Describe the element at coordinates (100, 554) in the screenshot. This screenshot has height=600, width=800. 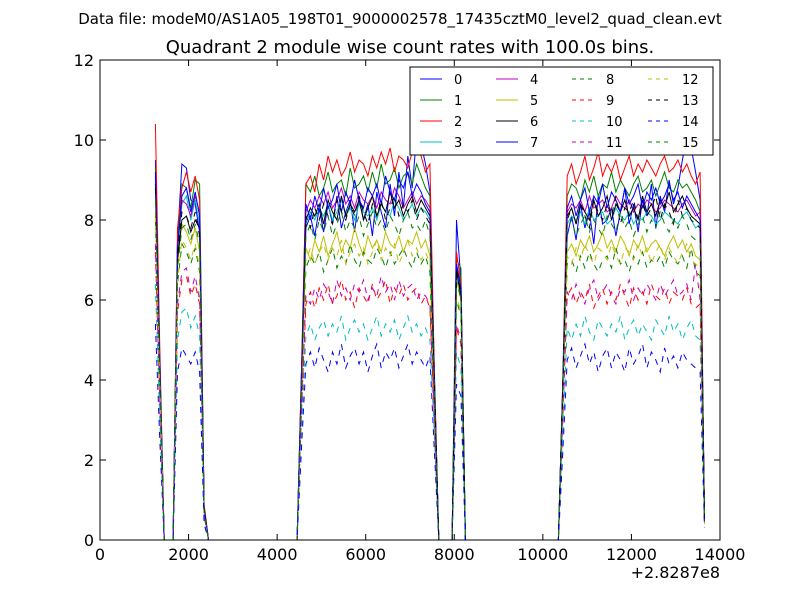
I see `x-tick-label: 0` at that location.